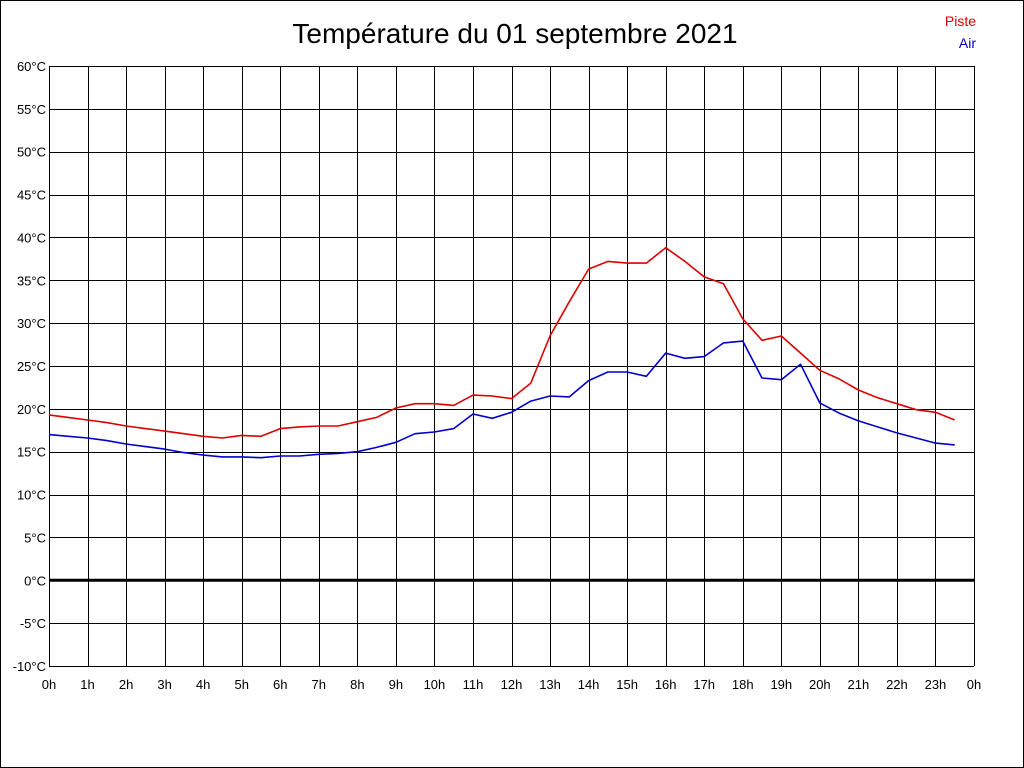  I want to click on x-tick-label: 5h, so click(241, 684).